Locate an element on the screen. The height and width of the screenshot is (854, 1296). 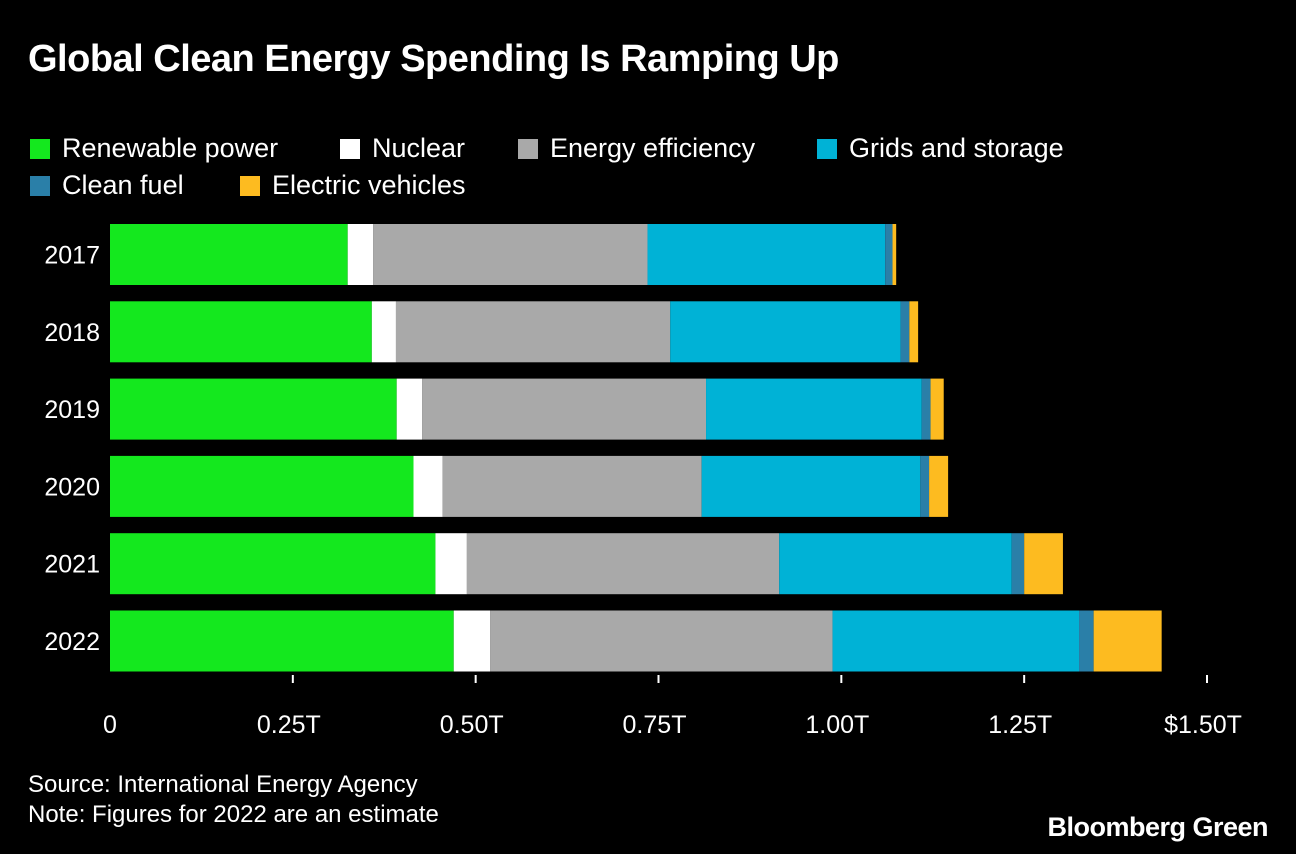
bar-2019-grids-and-storage is located at coordinates (814, 409).